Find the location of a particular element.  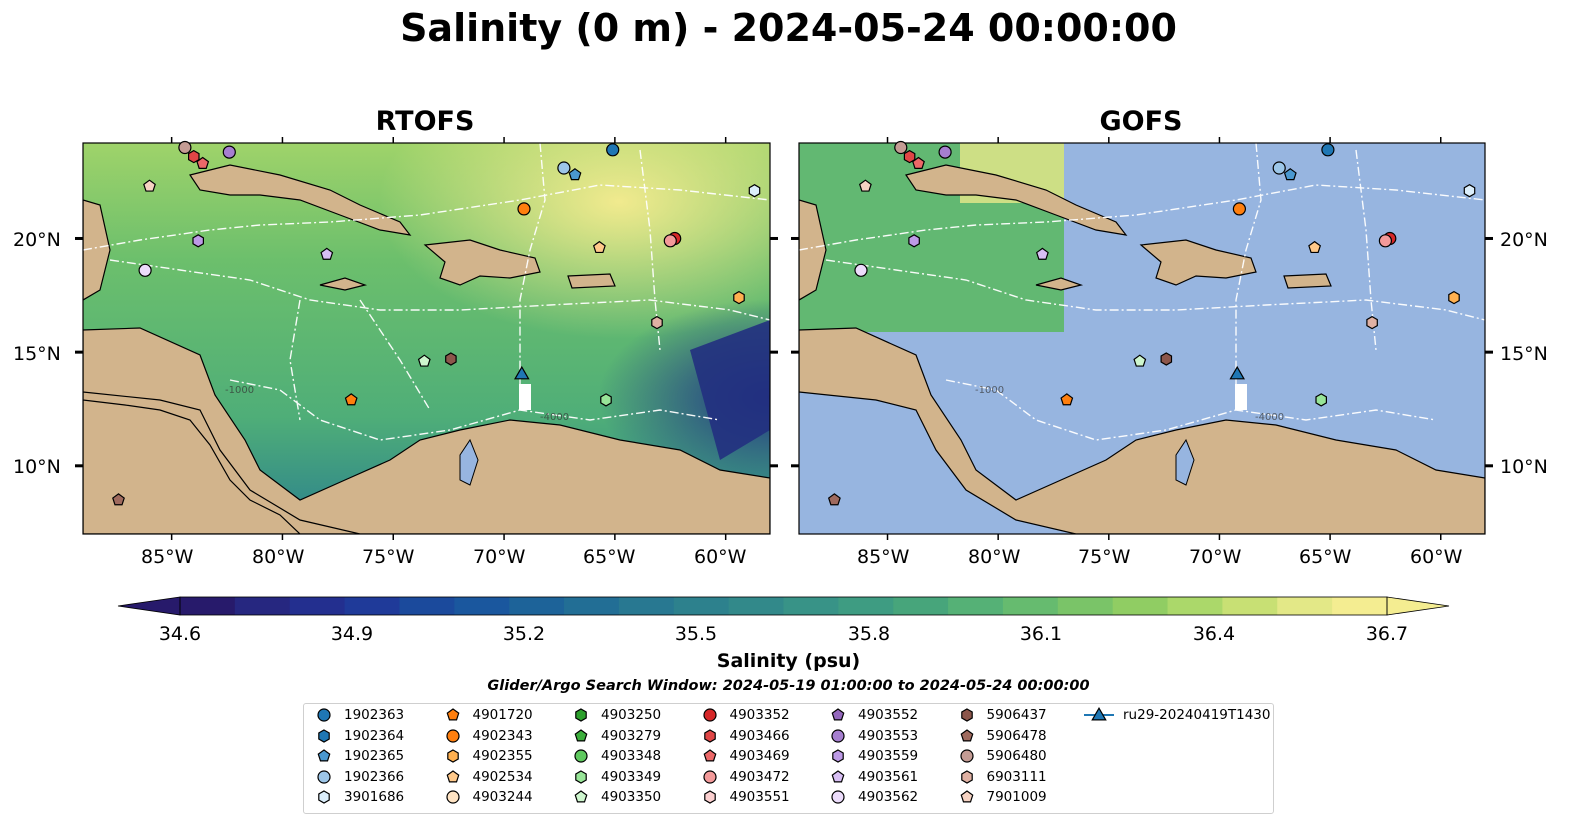

legend-label: 5906478 is located at coordinates (1016, 735).